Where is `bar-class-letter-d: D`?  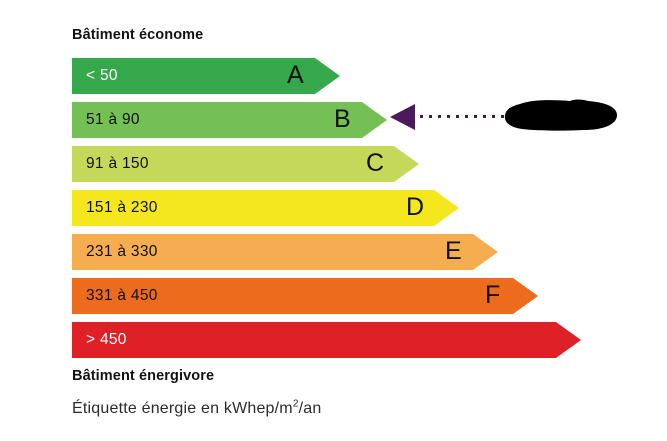 bar-class-letter-d: D is located at coordinates (415, 207).